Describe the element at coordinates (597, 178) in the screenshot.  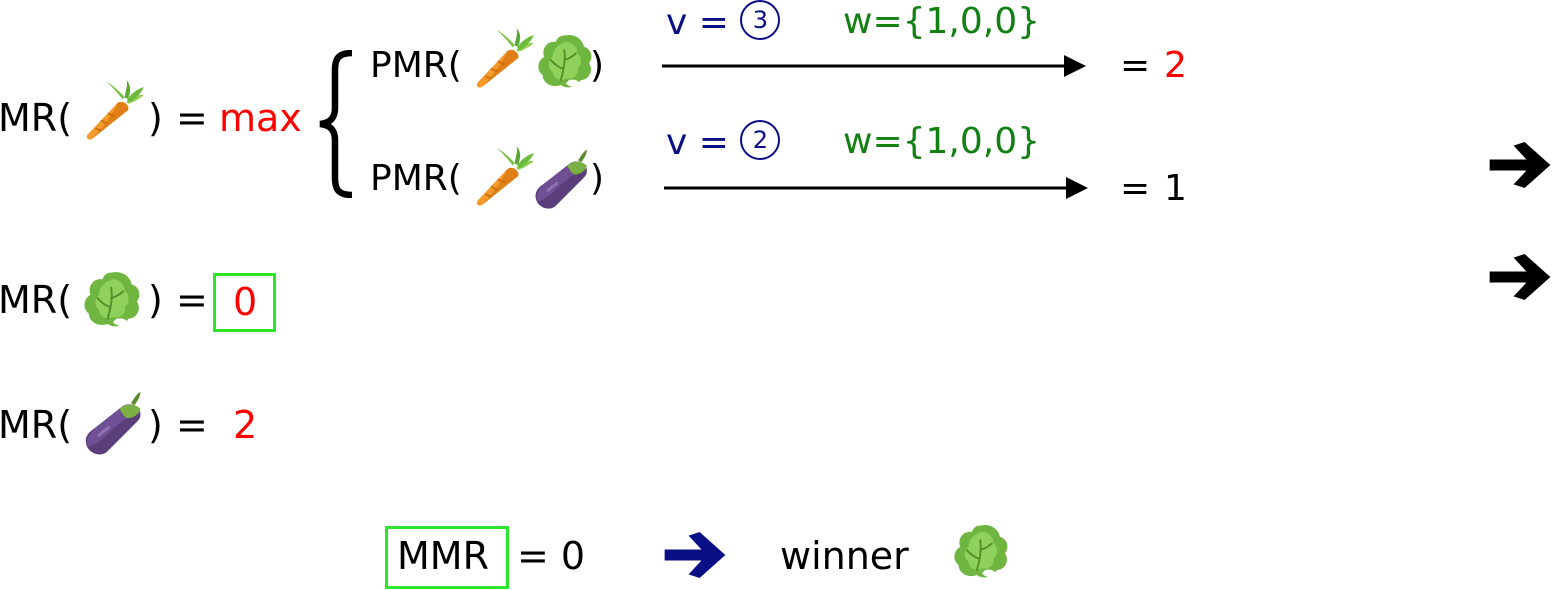
I see `pmr-2-suffix: )` at that location.